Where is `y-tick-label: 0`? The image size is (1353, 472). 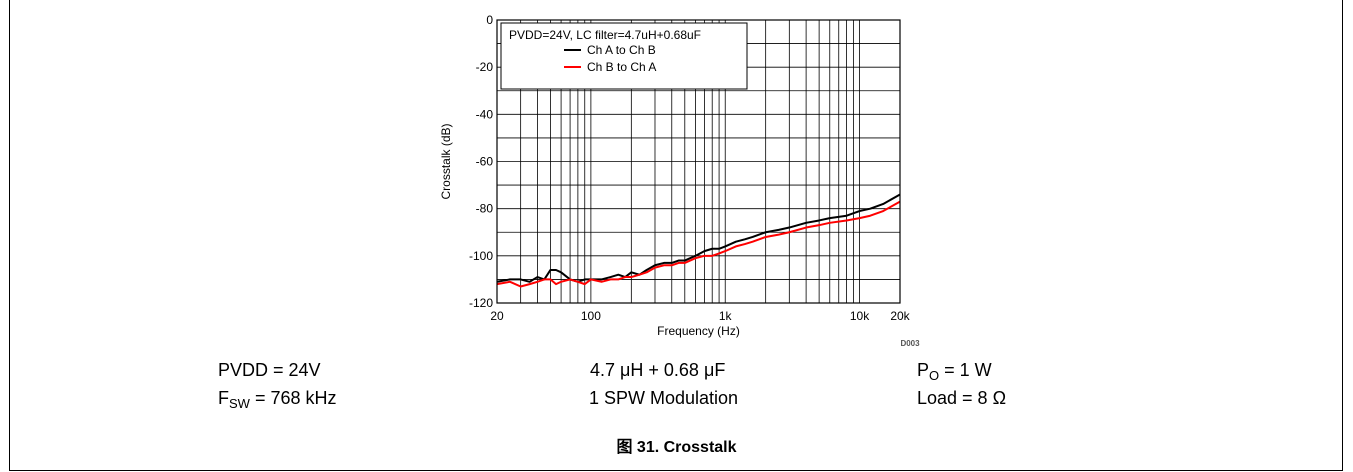 y-tick-label: 0 is located at coordinates (489, 20).